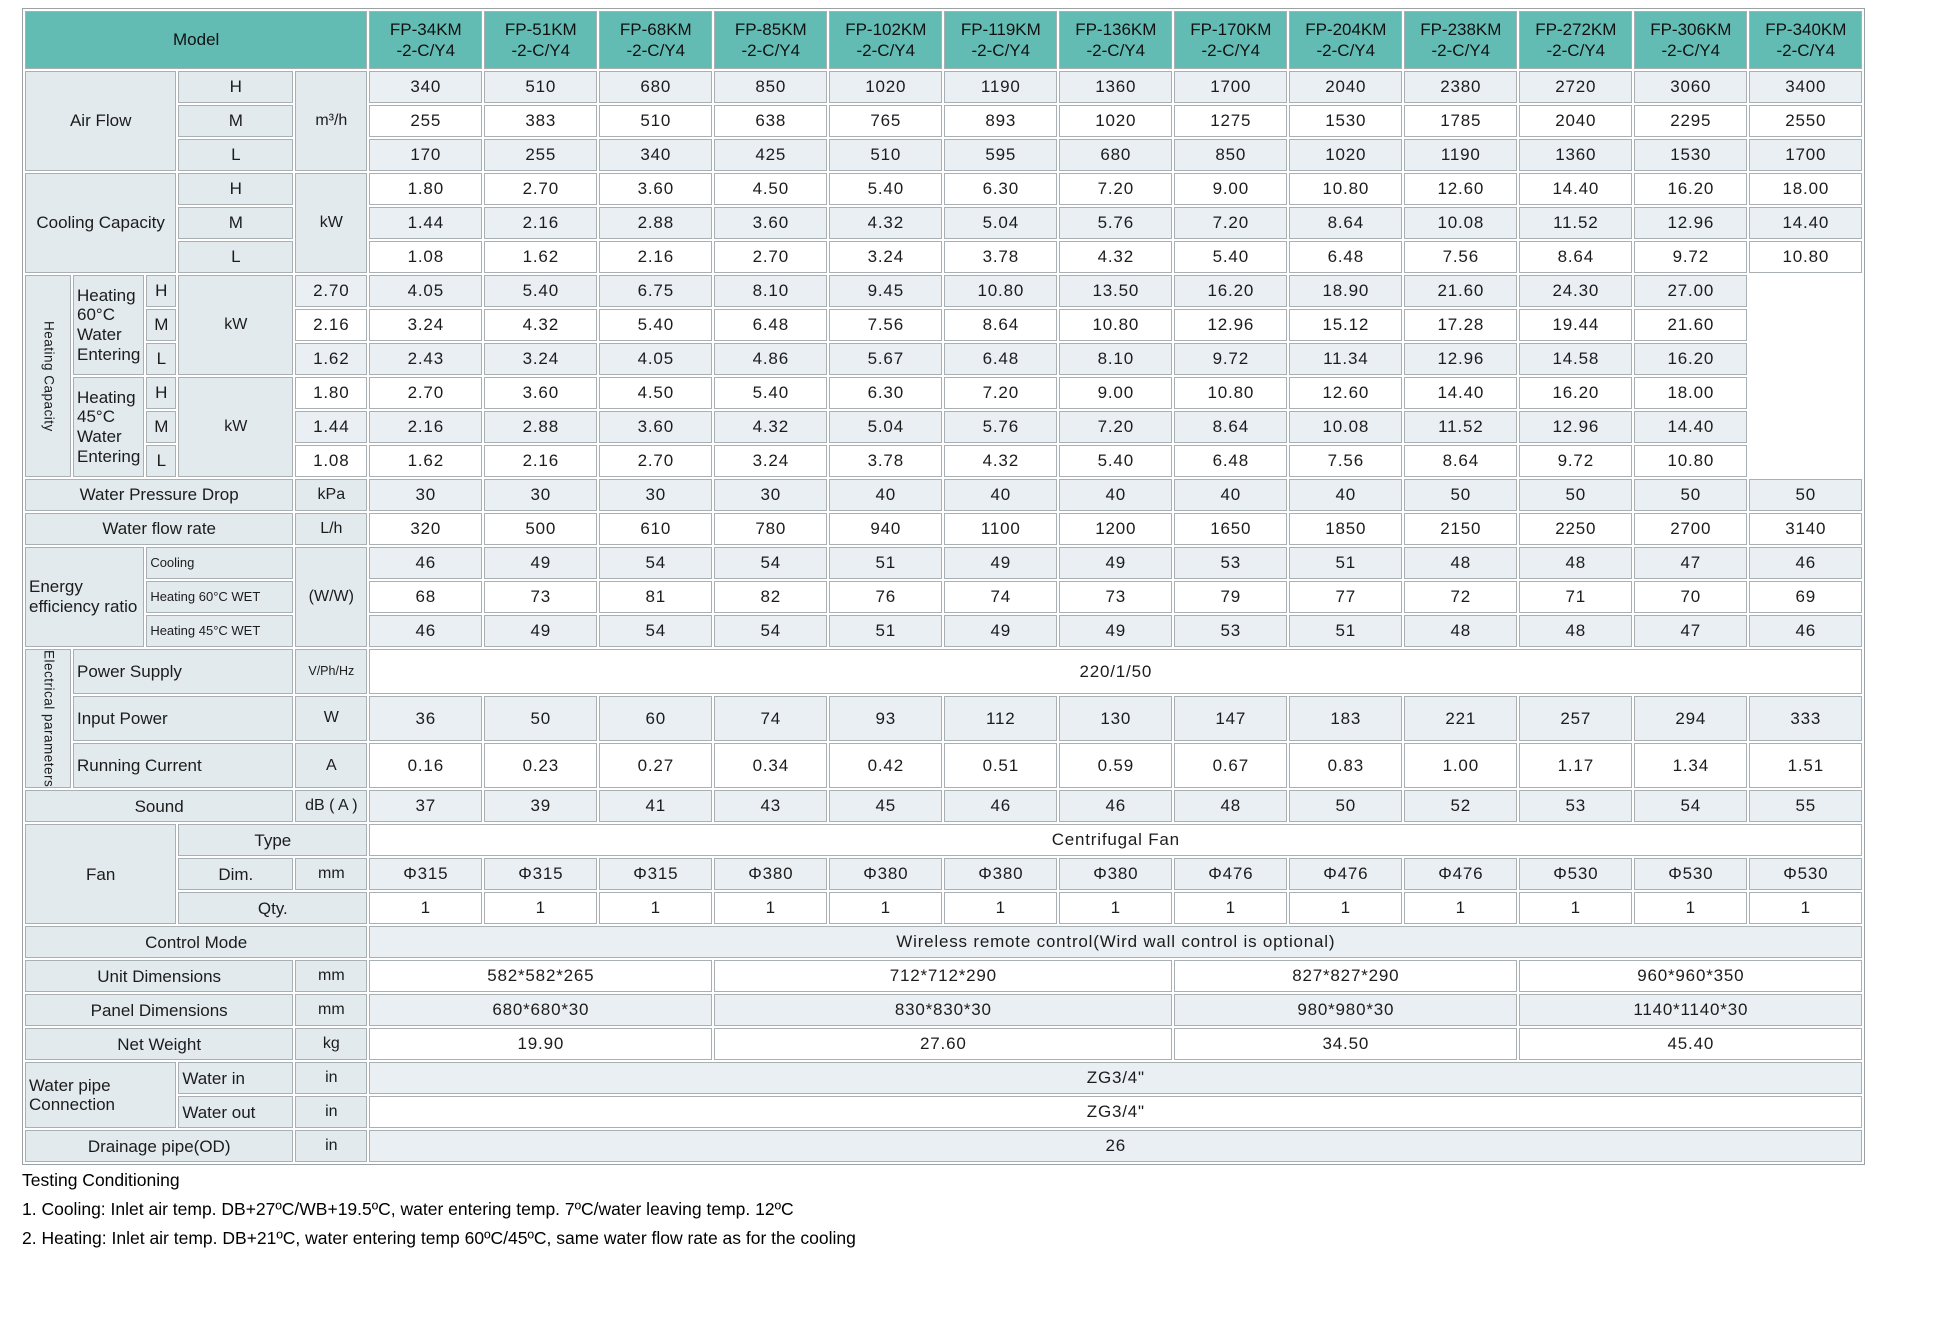  Describe the element at coordinates (656, 766) in the screenshot. I see `spec-value-cell: 0.27` at that location.